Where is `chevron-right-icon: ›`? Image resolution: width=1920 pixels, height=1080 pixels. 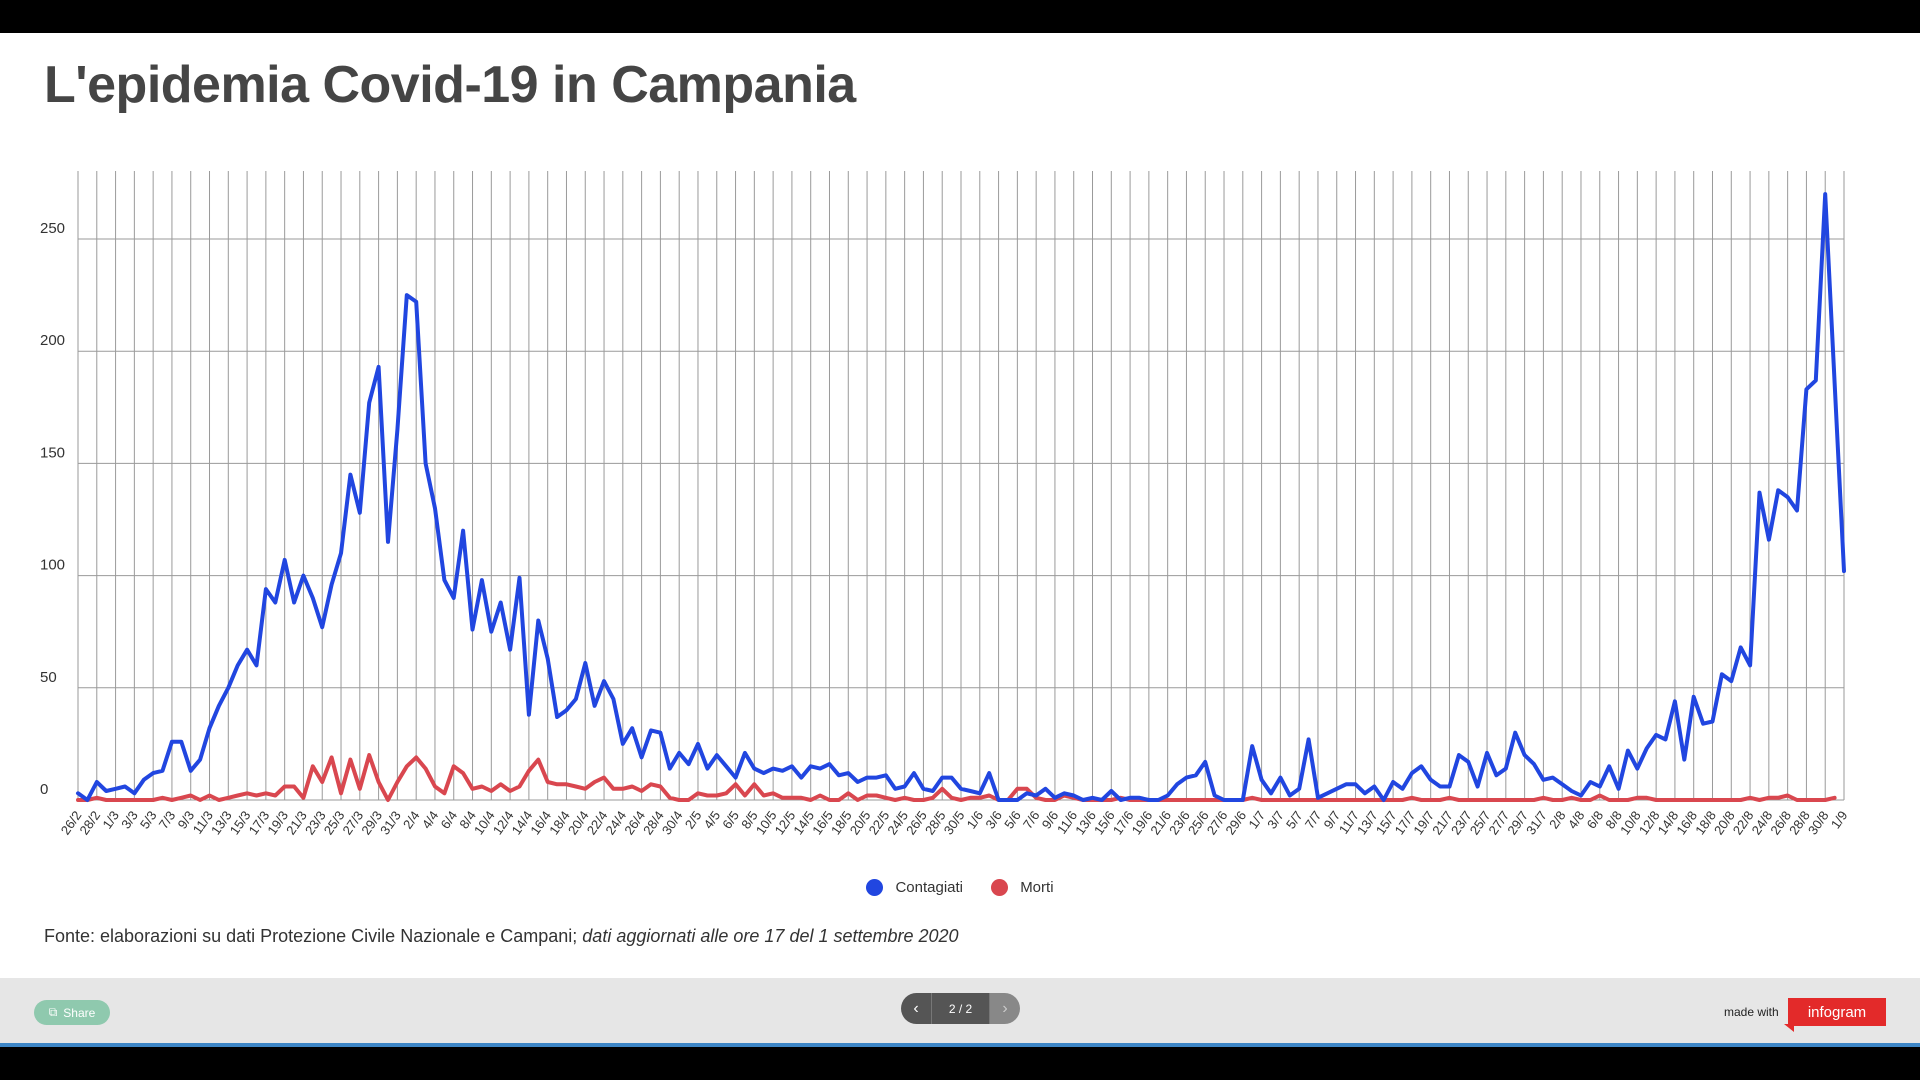 chevron-right-icon: › is located at coordinates (1005, 1008).